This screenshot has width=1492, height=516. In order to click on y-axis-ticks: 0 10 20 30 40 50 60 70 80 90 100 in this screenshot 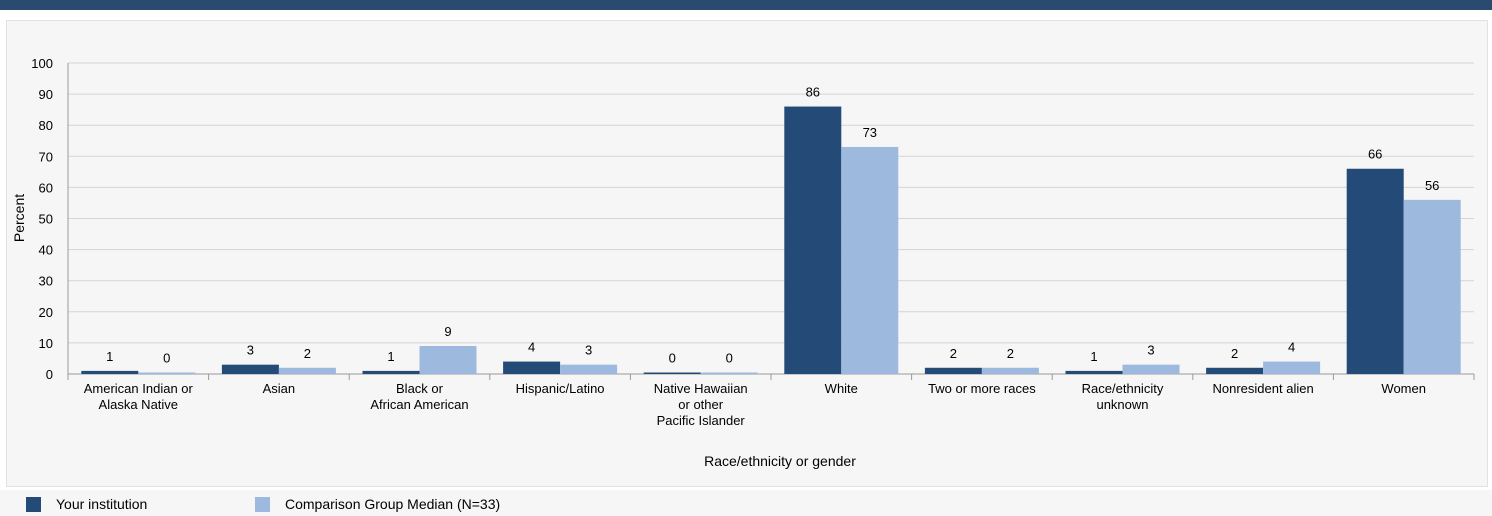, I will do `click(42, 219)`.